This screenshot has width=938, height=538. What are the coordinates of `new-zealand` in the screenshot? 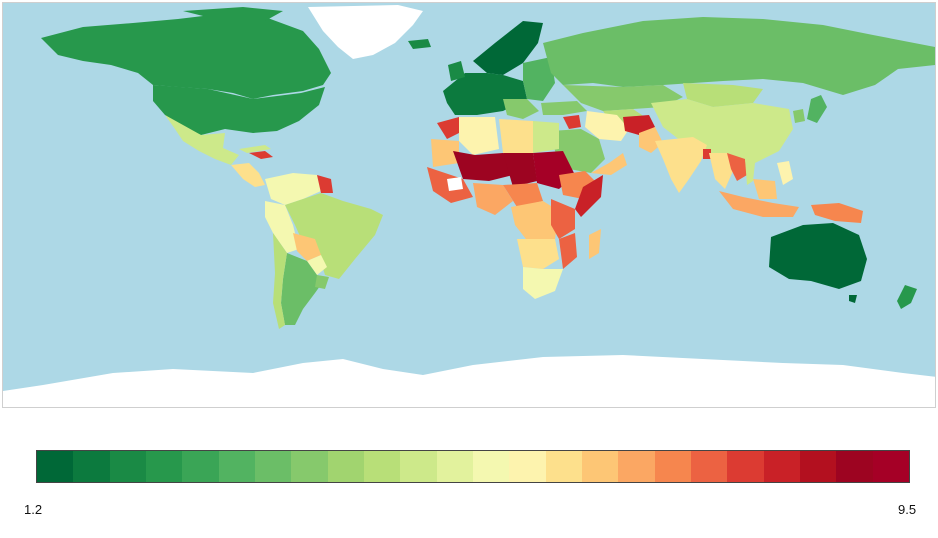 It's located at (907, 297).